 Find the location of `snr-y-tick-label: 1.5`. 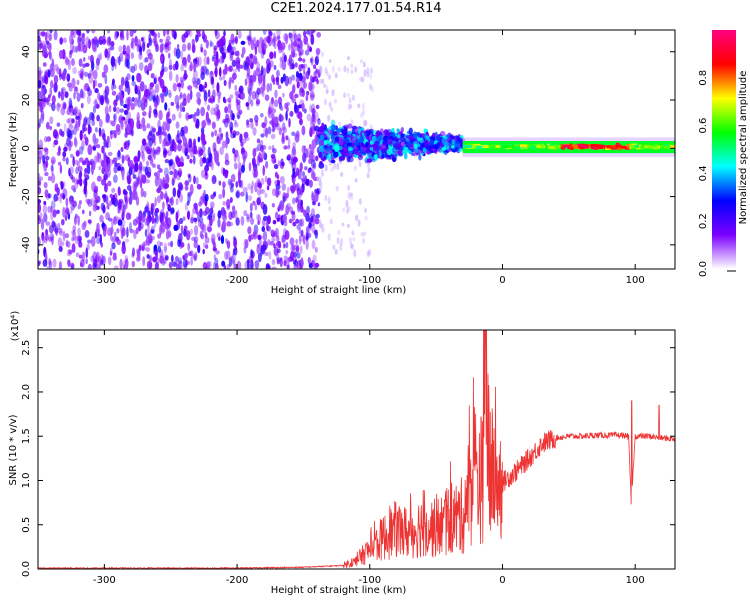

snr-y-tick-label: 1.5 is located at coordinates (26, 436).